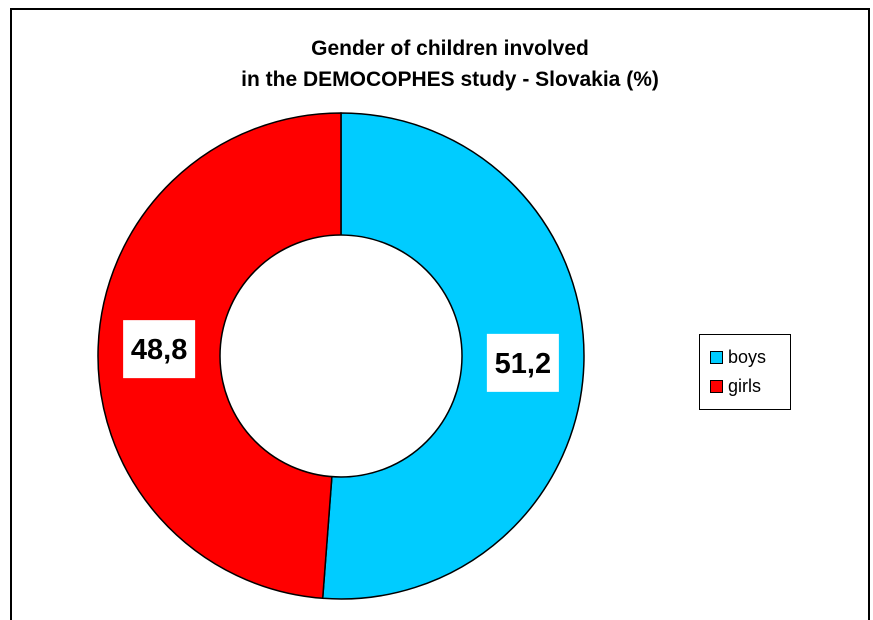  I want to click on chart-title-line-2: in the DEMOCOPHES study - Slovakia (%), so click(450, 79).